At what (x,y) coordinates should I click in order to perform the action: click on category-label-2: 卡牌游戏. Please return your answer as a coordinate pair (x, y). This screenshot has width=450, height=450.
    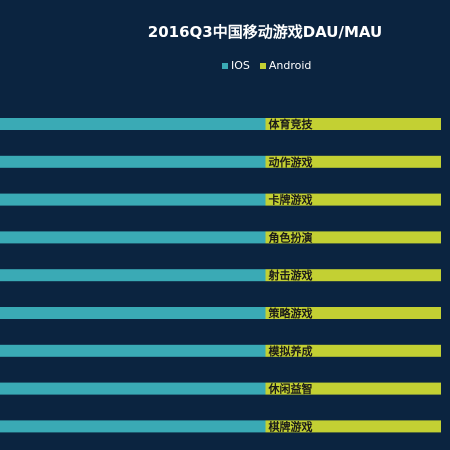
    Looking at the image, I should click on (291, 200).